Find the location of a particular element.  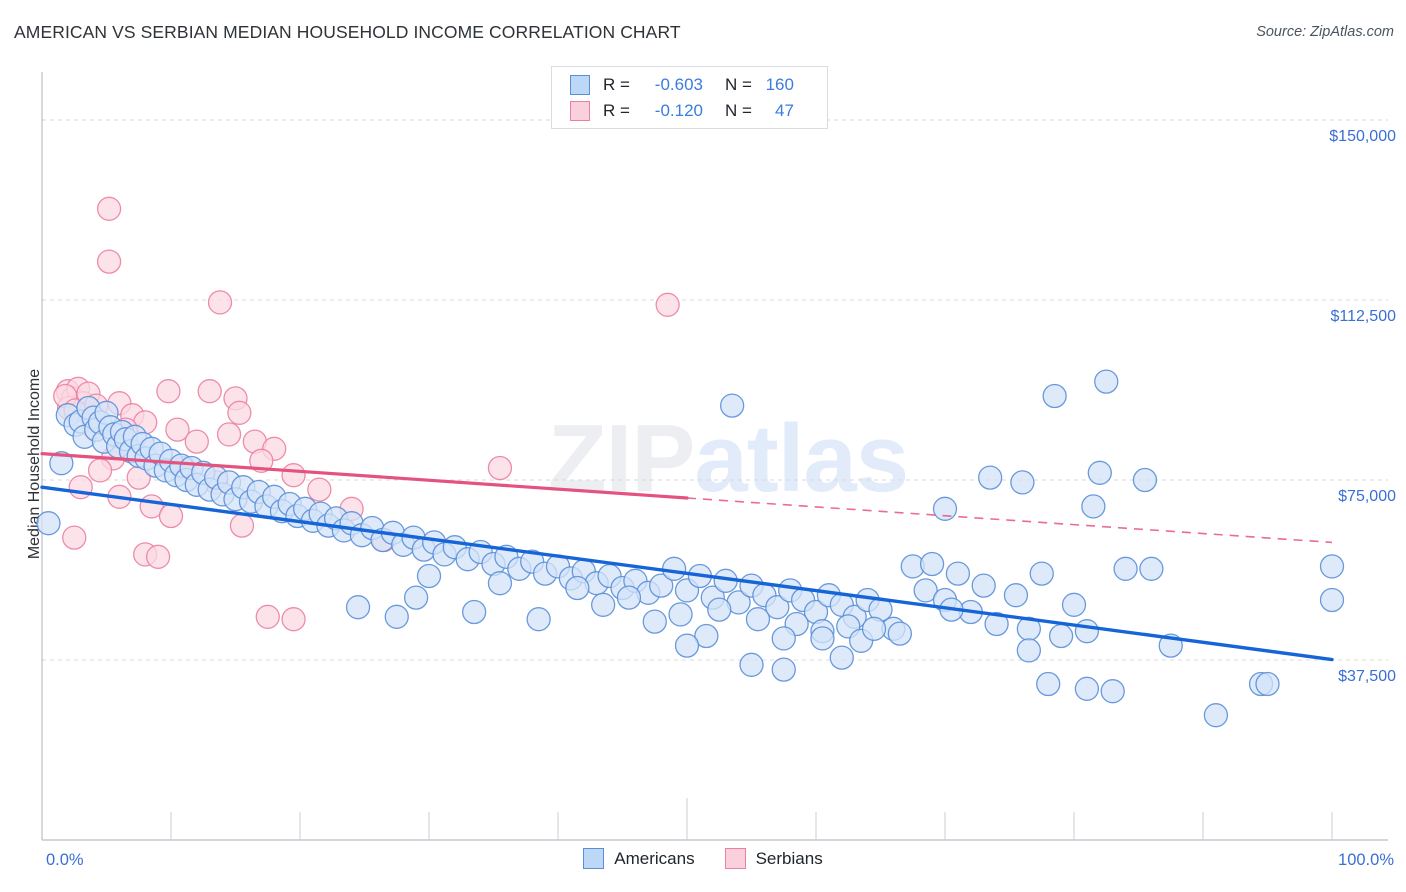

stats-r-value-serbians: -0.120 is located at coordinates (678, 110).